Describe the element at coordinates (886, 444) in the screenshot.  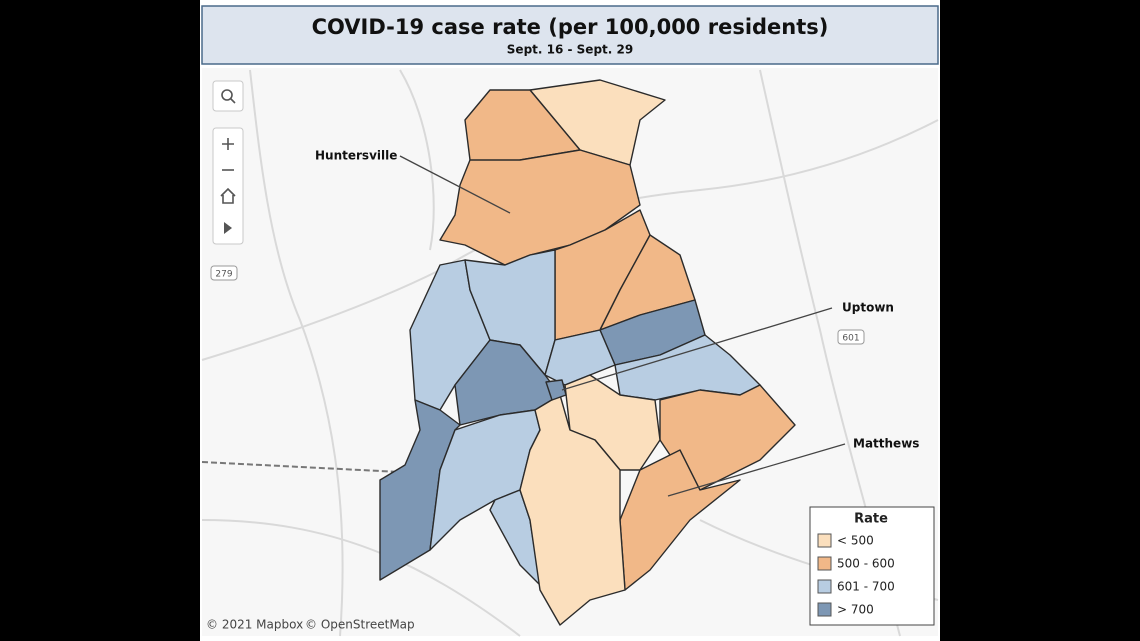
I see `annotation-label: Matthews` at that location.